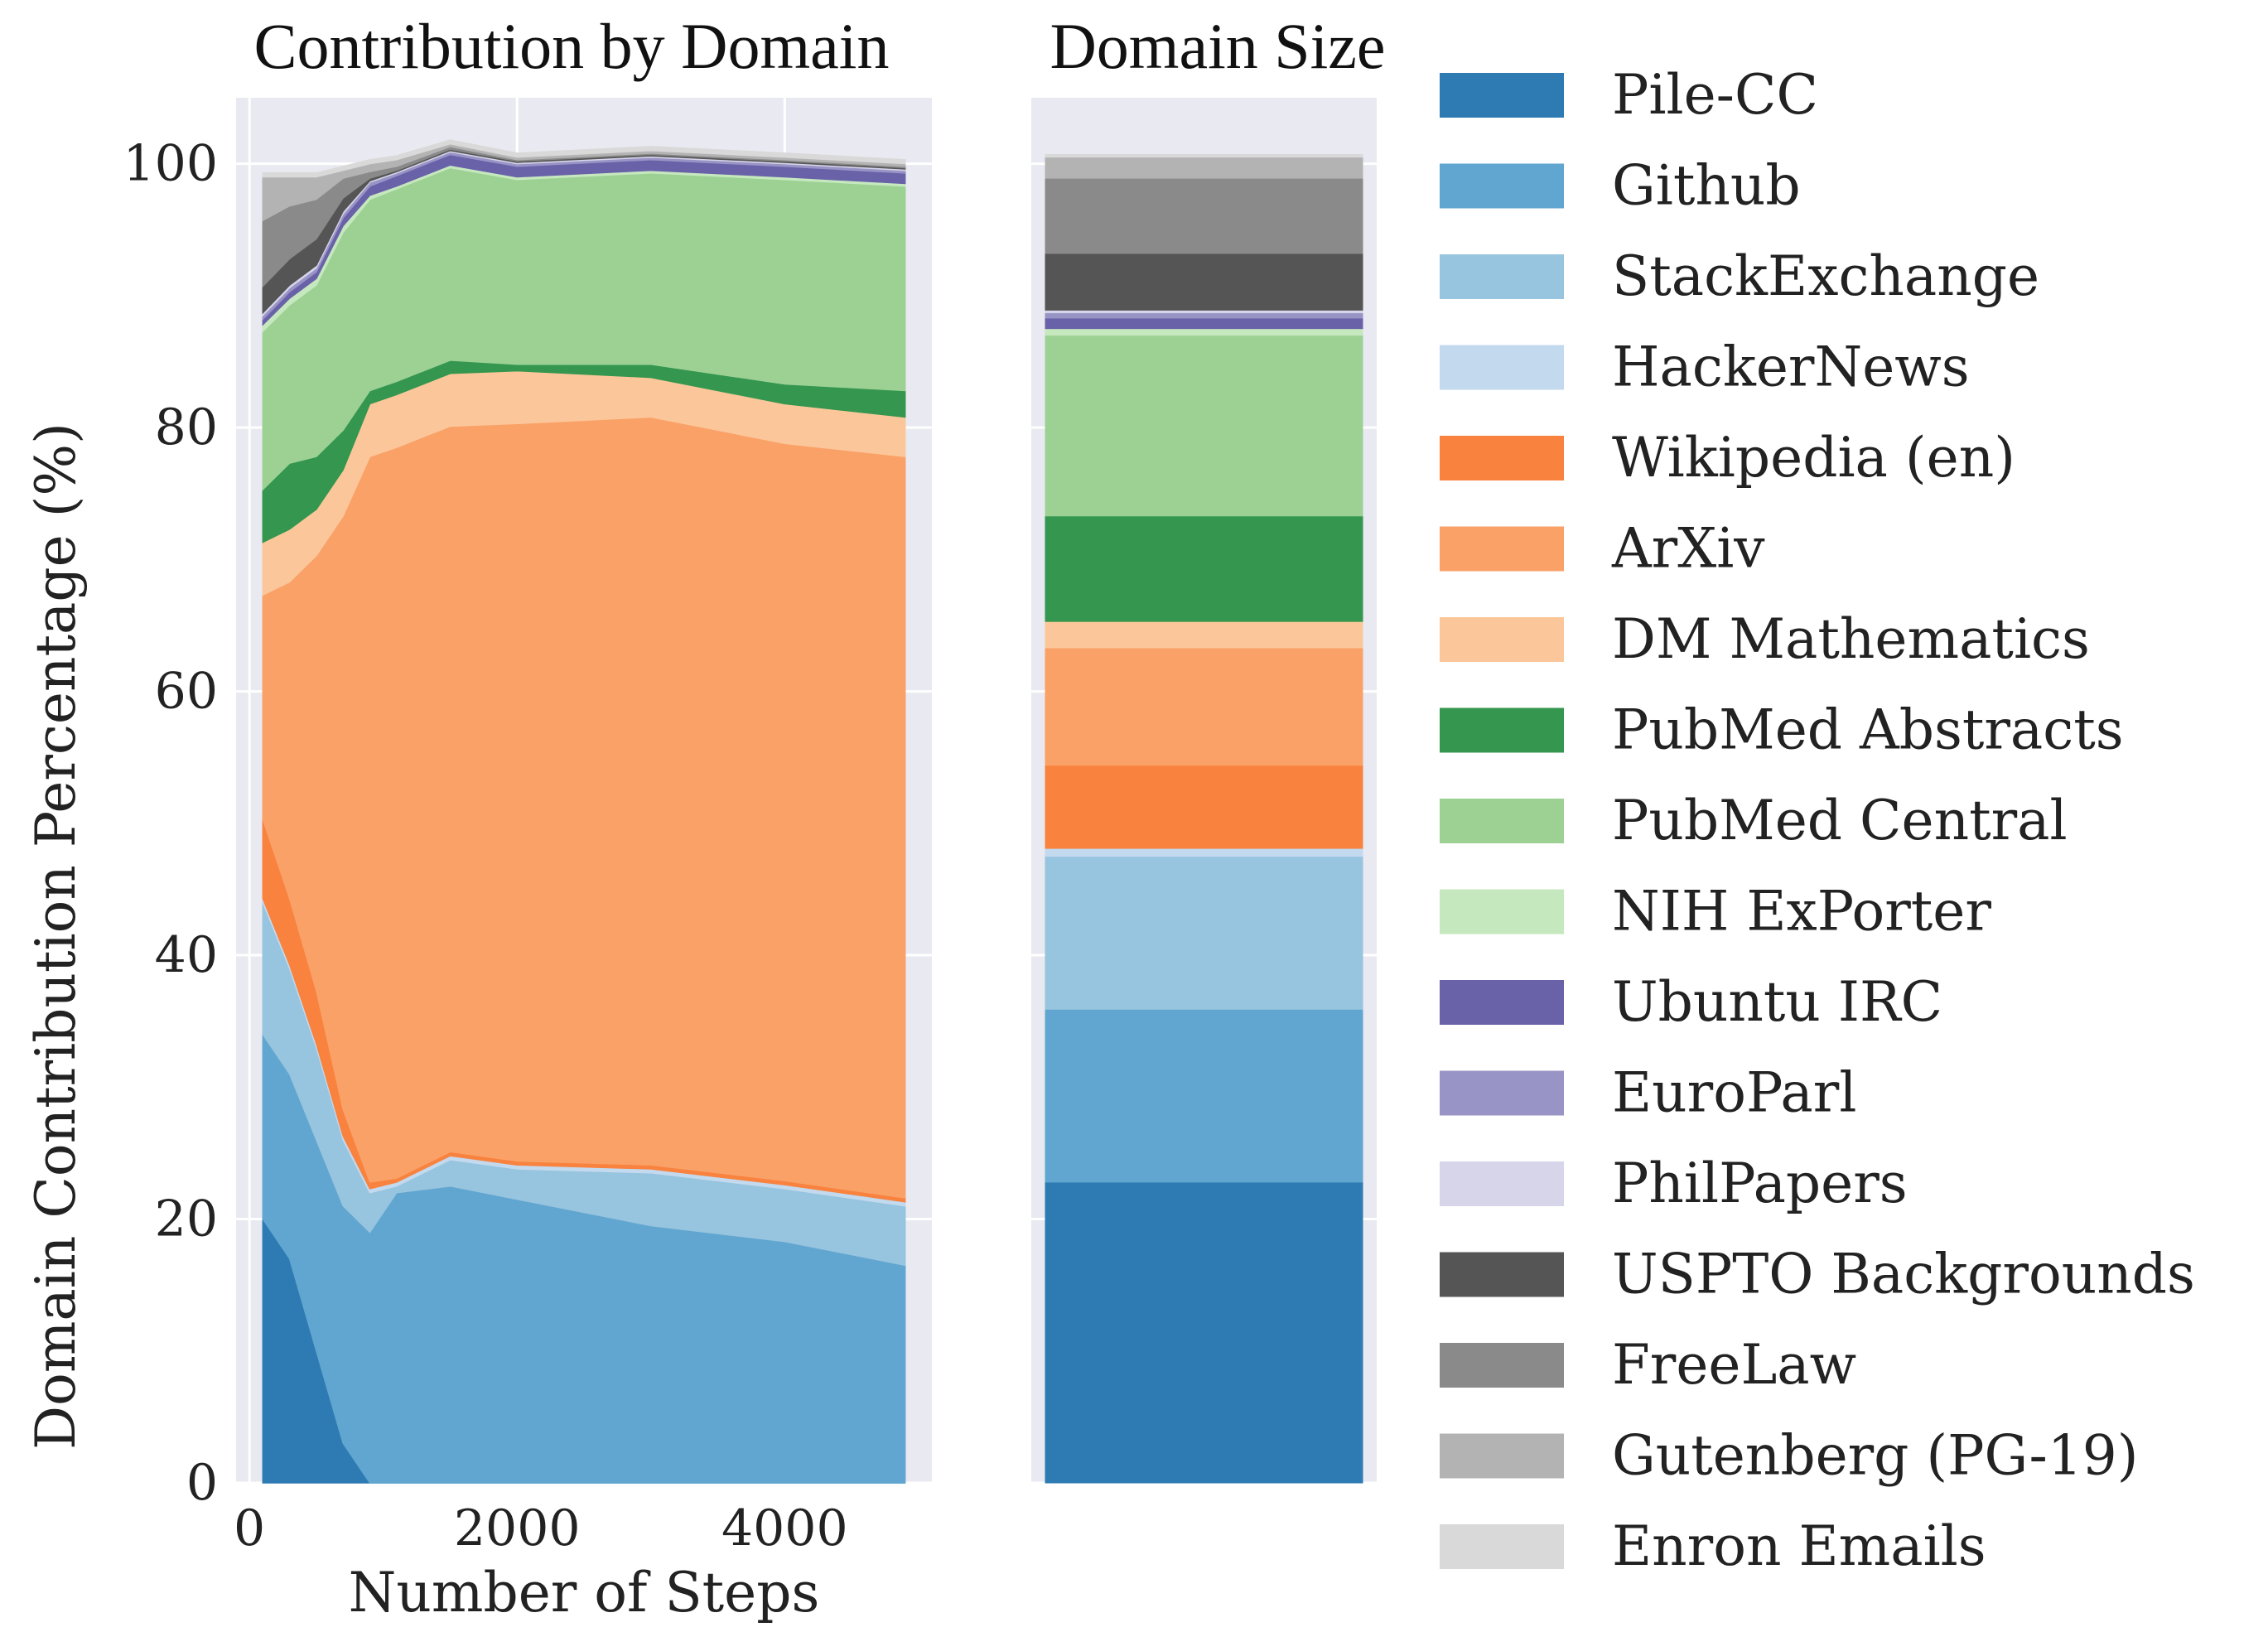  What do you see at coordinates (584, 158) in the screenshot?
I see `area-enron-emails` at bounding box center [584, 158].